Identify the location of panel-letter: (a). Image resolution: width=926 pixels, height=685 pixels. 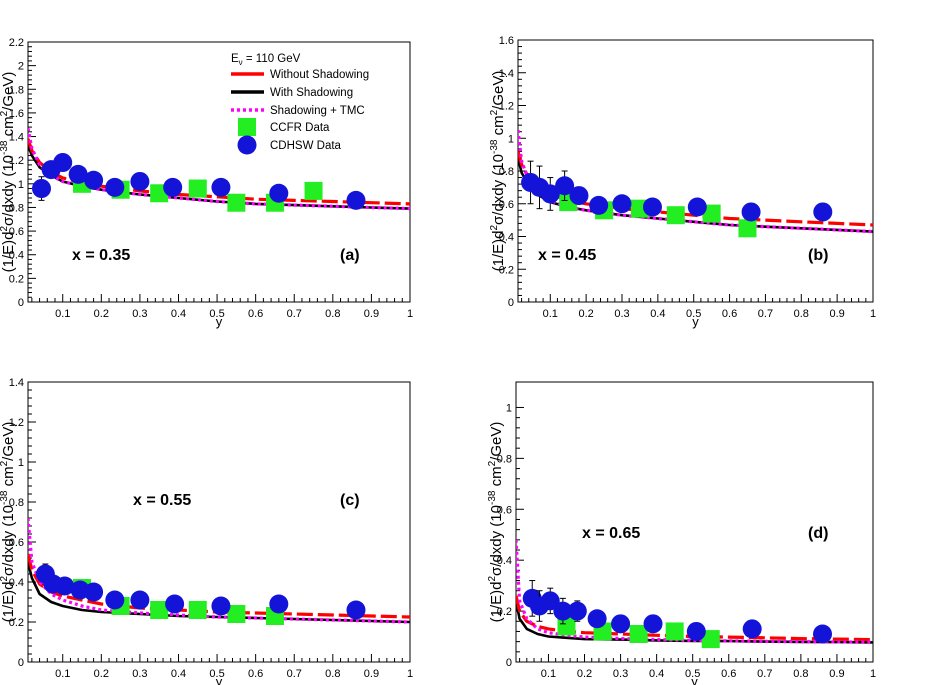
(350, 255).